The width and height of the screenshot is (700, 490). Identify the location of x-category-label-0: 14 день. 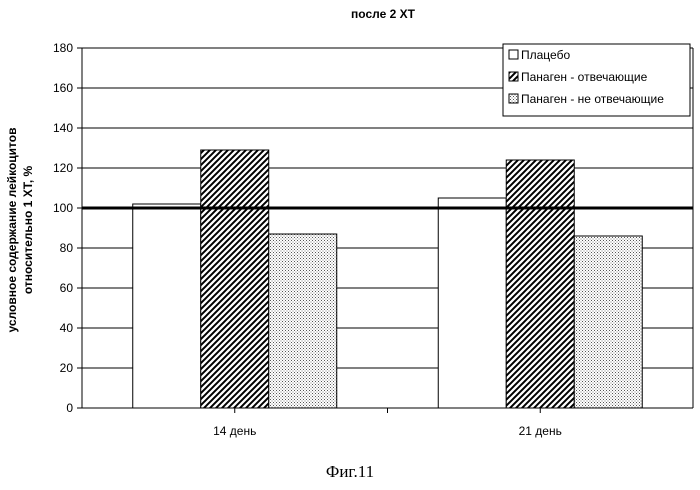
(234, 431).